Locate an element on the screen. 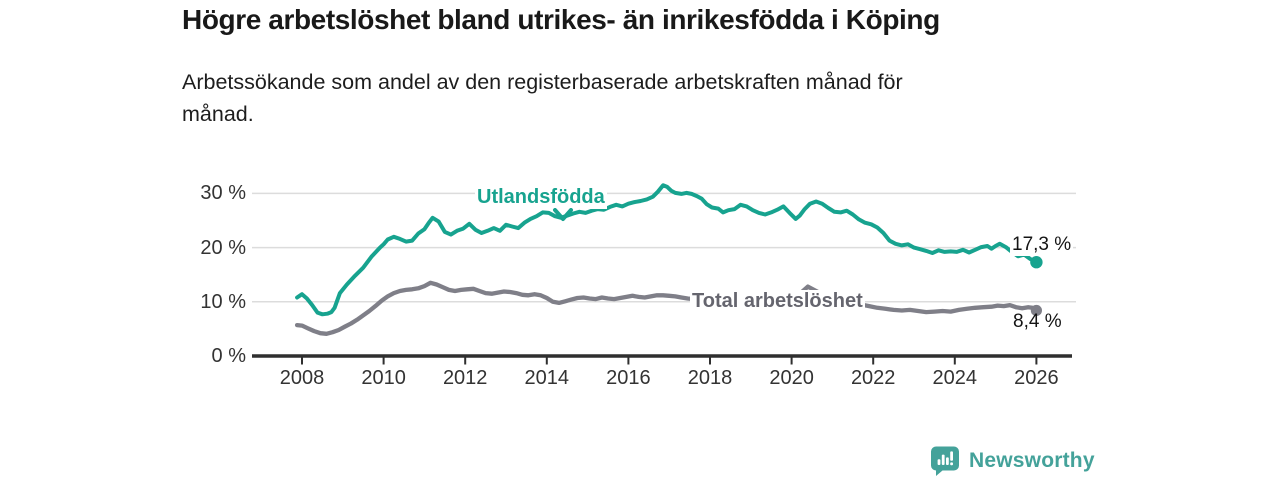 The image size is (1280, 480). chart-subtitle-line2: månad. is located at coordinates (218, 114).